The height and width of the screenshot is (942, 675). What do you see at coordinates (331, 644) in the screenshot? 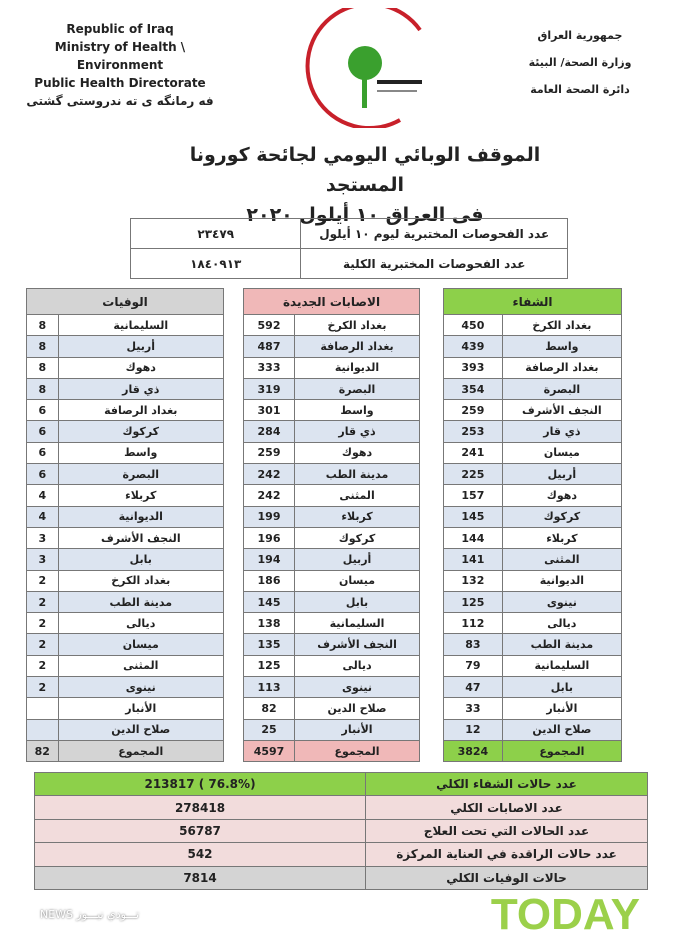
I see `table-row: النجف الأشرف 135` at bounding box center [331, 644].